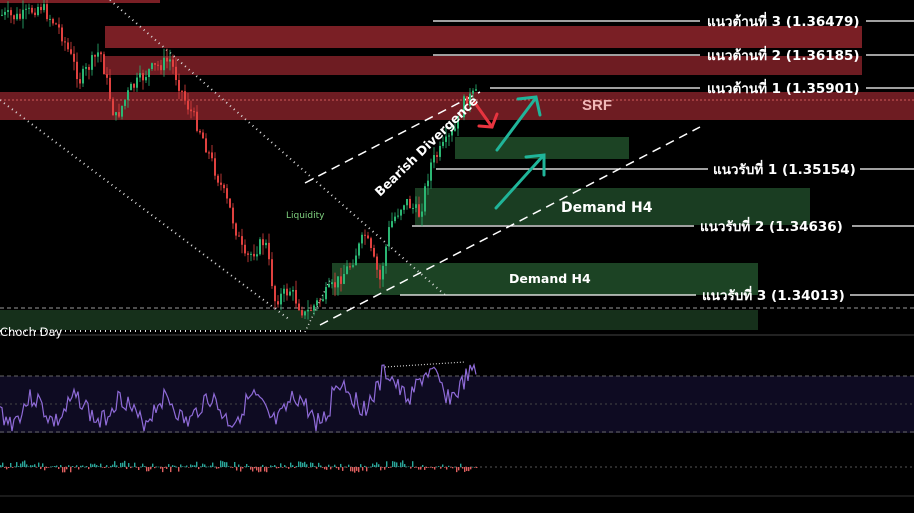 This screenshot has width=914, height=513. I want to click on resistance-label-2: แนวต้านที่ 2 (1.36185), so click(783, 54).